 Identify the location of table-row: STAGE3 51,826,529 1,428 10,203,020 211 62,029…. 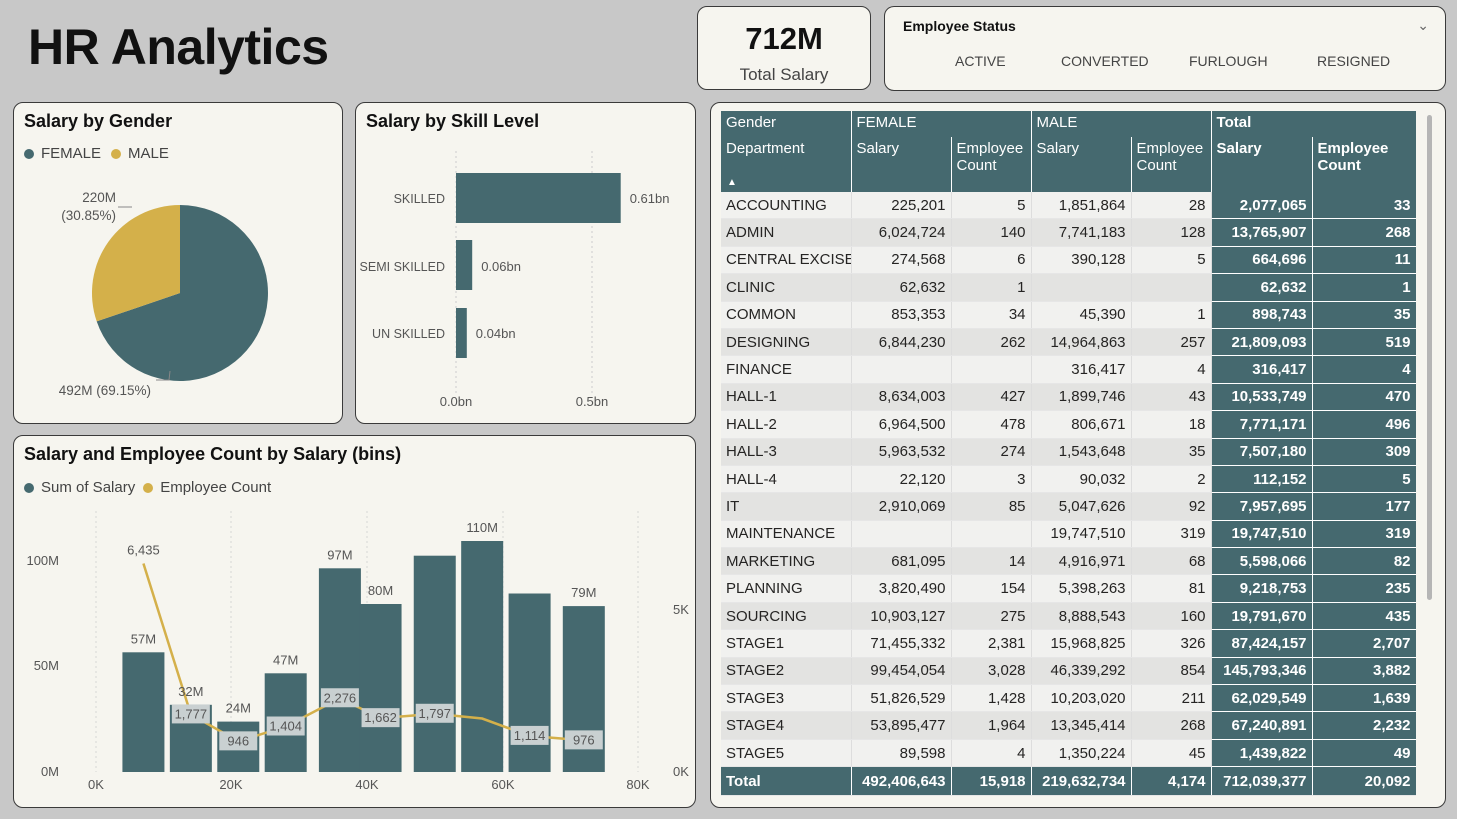
(1068, 698).